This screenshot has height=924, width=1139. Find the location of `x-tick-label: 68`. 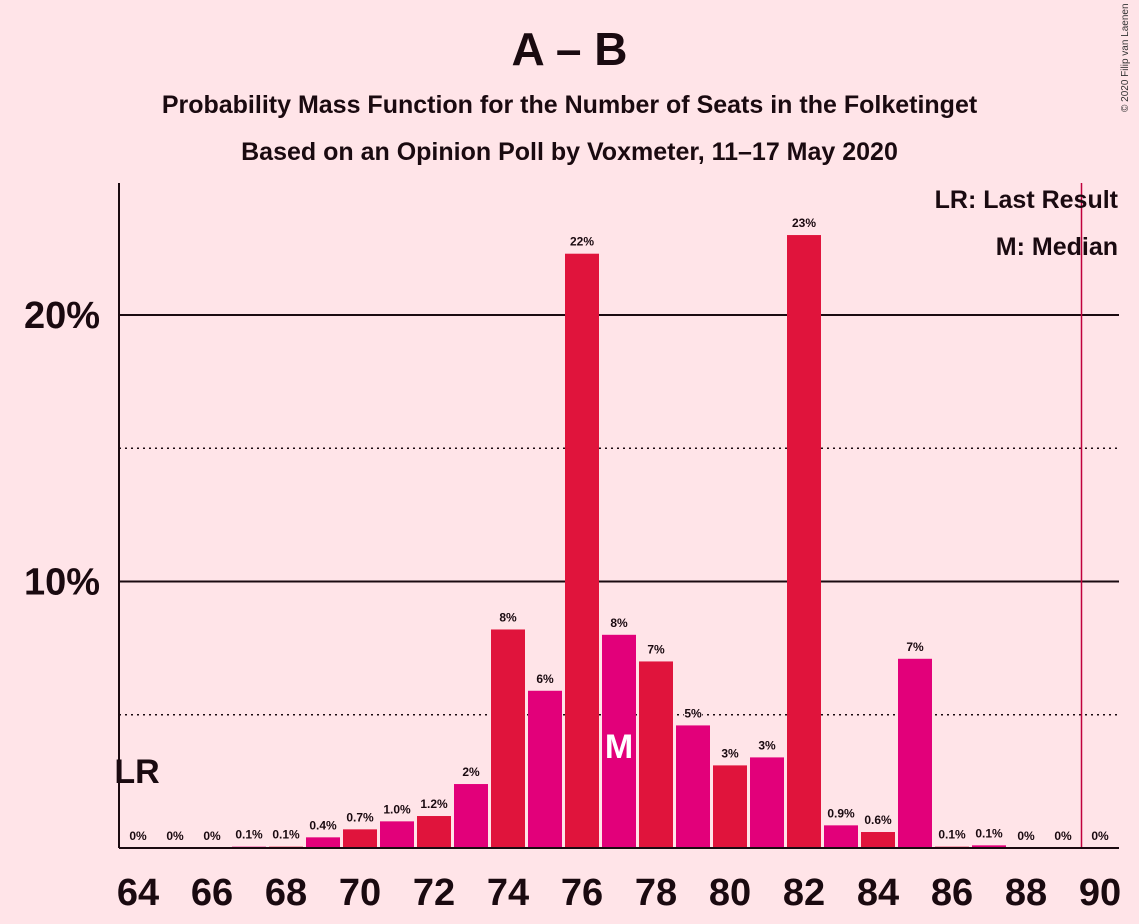

x-tick-label: 68 is located at coordinates (286, 893).